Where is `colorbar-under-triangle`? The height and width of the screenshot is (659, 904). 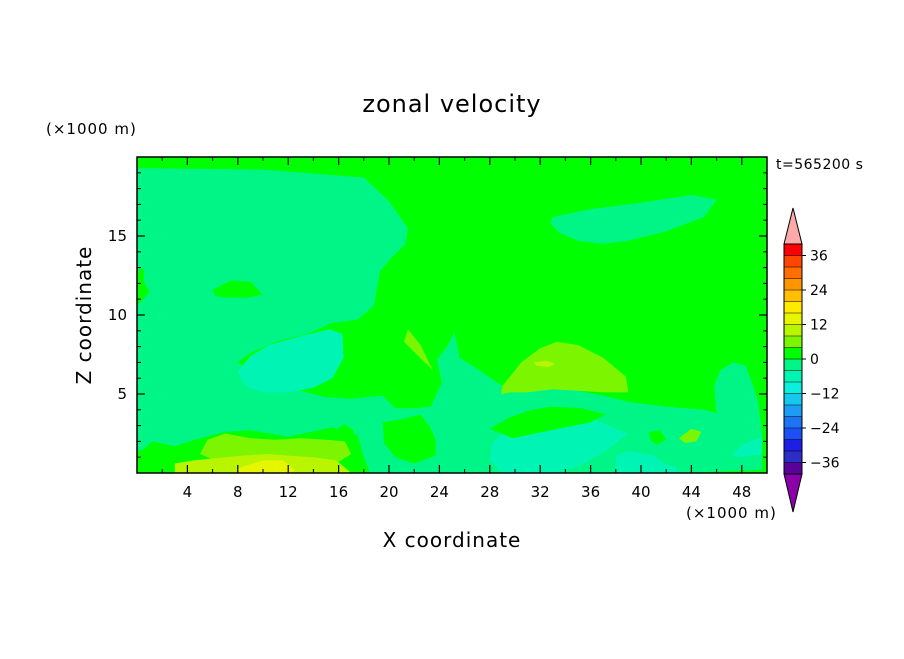 colorbar-under-triangle is located at coordinates (793, 493).